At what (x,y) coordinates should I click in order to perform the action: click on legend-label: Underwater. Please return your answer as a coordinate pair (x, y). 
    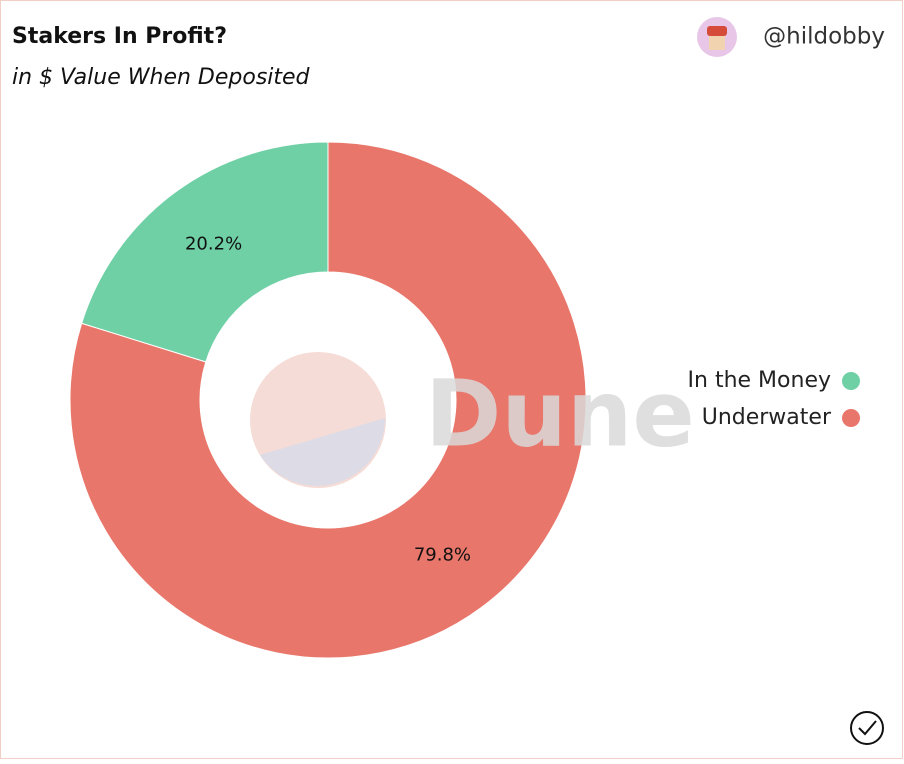
    Looking at the image, I should click on (767, 417).